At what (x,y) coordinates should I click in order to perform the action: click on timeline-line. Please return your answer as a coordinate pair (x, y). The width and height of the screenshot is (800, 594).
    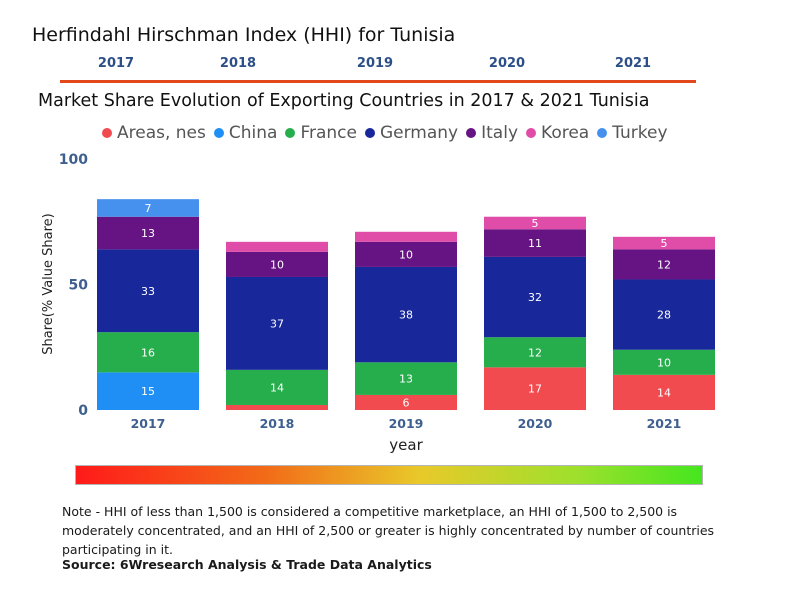
    Looking at the image, I should click on (378, 81).